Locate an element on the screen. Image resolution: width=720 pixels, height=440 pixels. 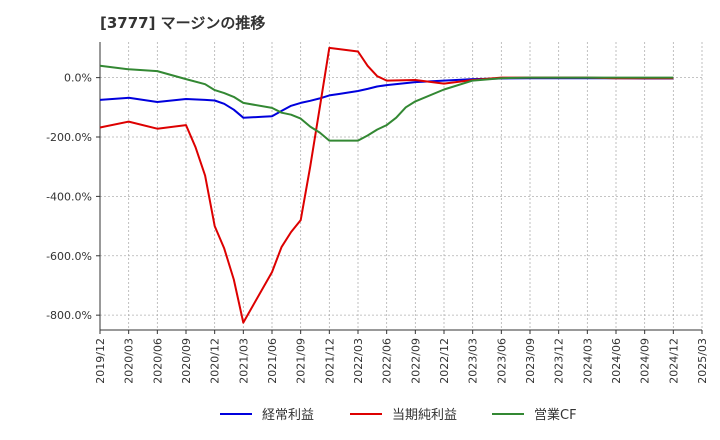
x-tick-label: 2021/03 is located at coordinates (243, 361).